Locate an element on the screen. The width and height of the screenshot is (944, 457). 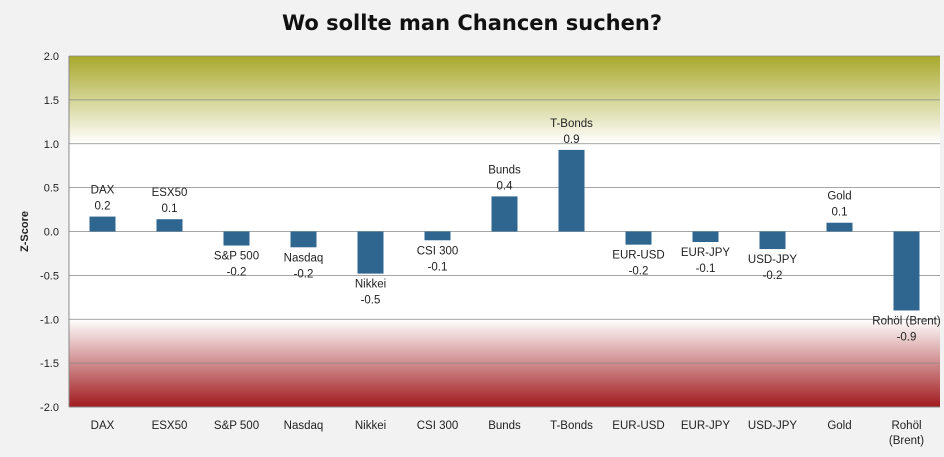
y-axis-label: Z-Score is located at coordinates (25, 231).